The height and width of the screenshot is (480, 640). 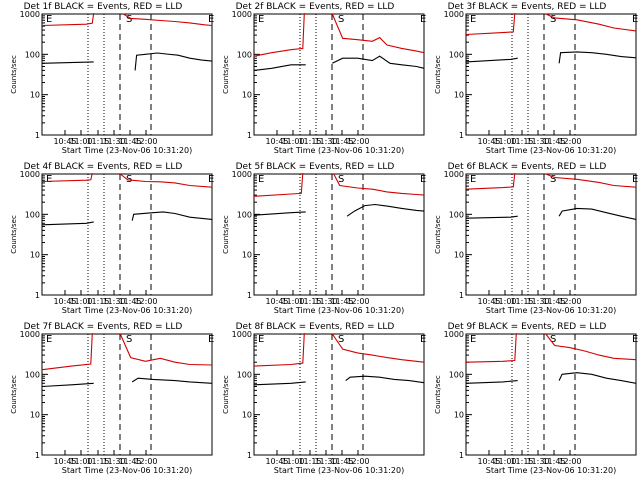 What do you see at coordinates (103, 167) in the screenshot?
I see `panel-title: Det 4f BLACK = Events, RED = LLD` at bounding box center [103, 167].